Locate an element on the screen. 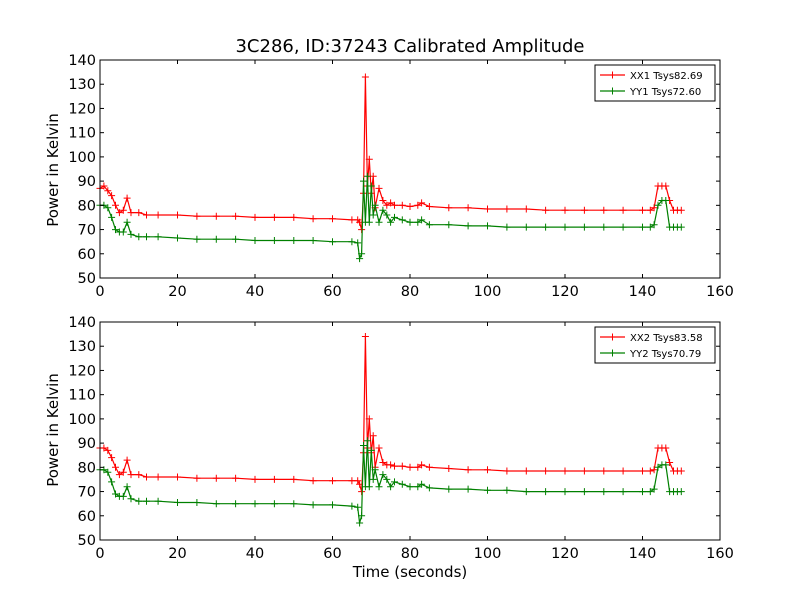  y-tick-label: 130 is located at coordinates (82, 85).